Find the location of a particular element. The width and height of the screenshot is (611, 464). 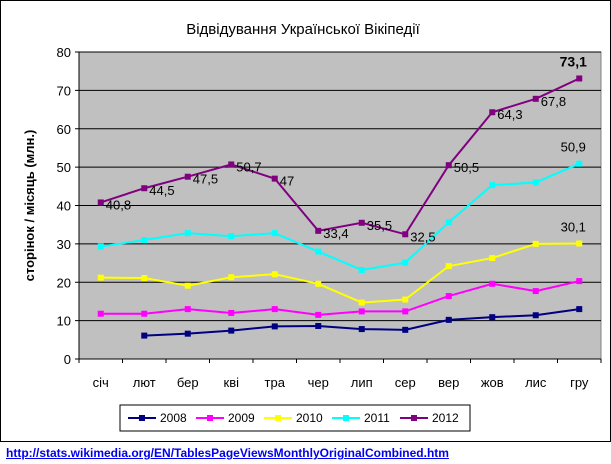

legend-marker-2010 is located at coordinates (278, 418).